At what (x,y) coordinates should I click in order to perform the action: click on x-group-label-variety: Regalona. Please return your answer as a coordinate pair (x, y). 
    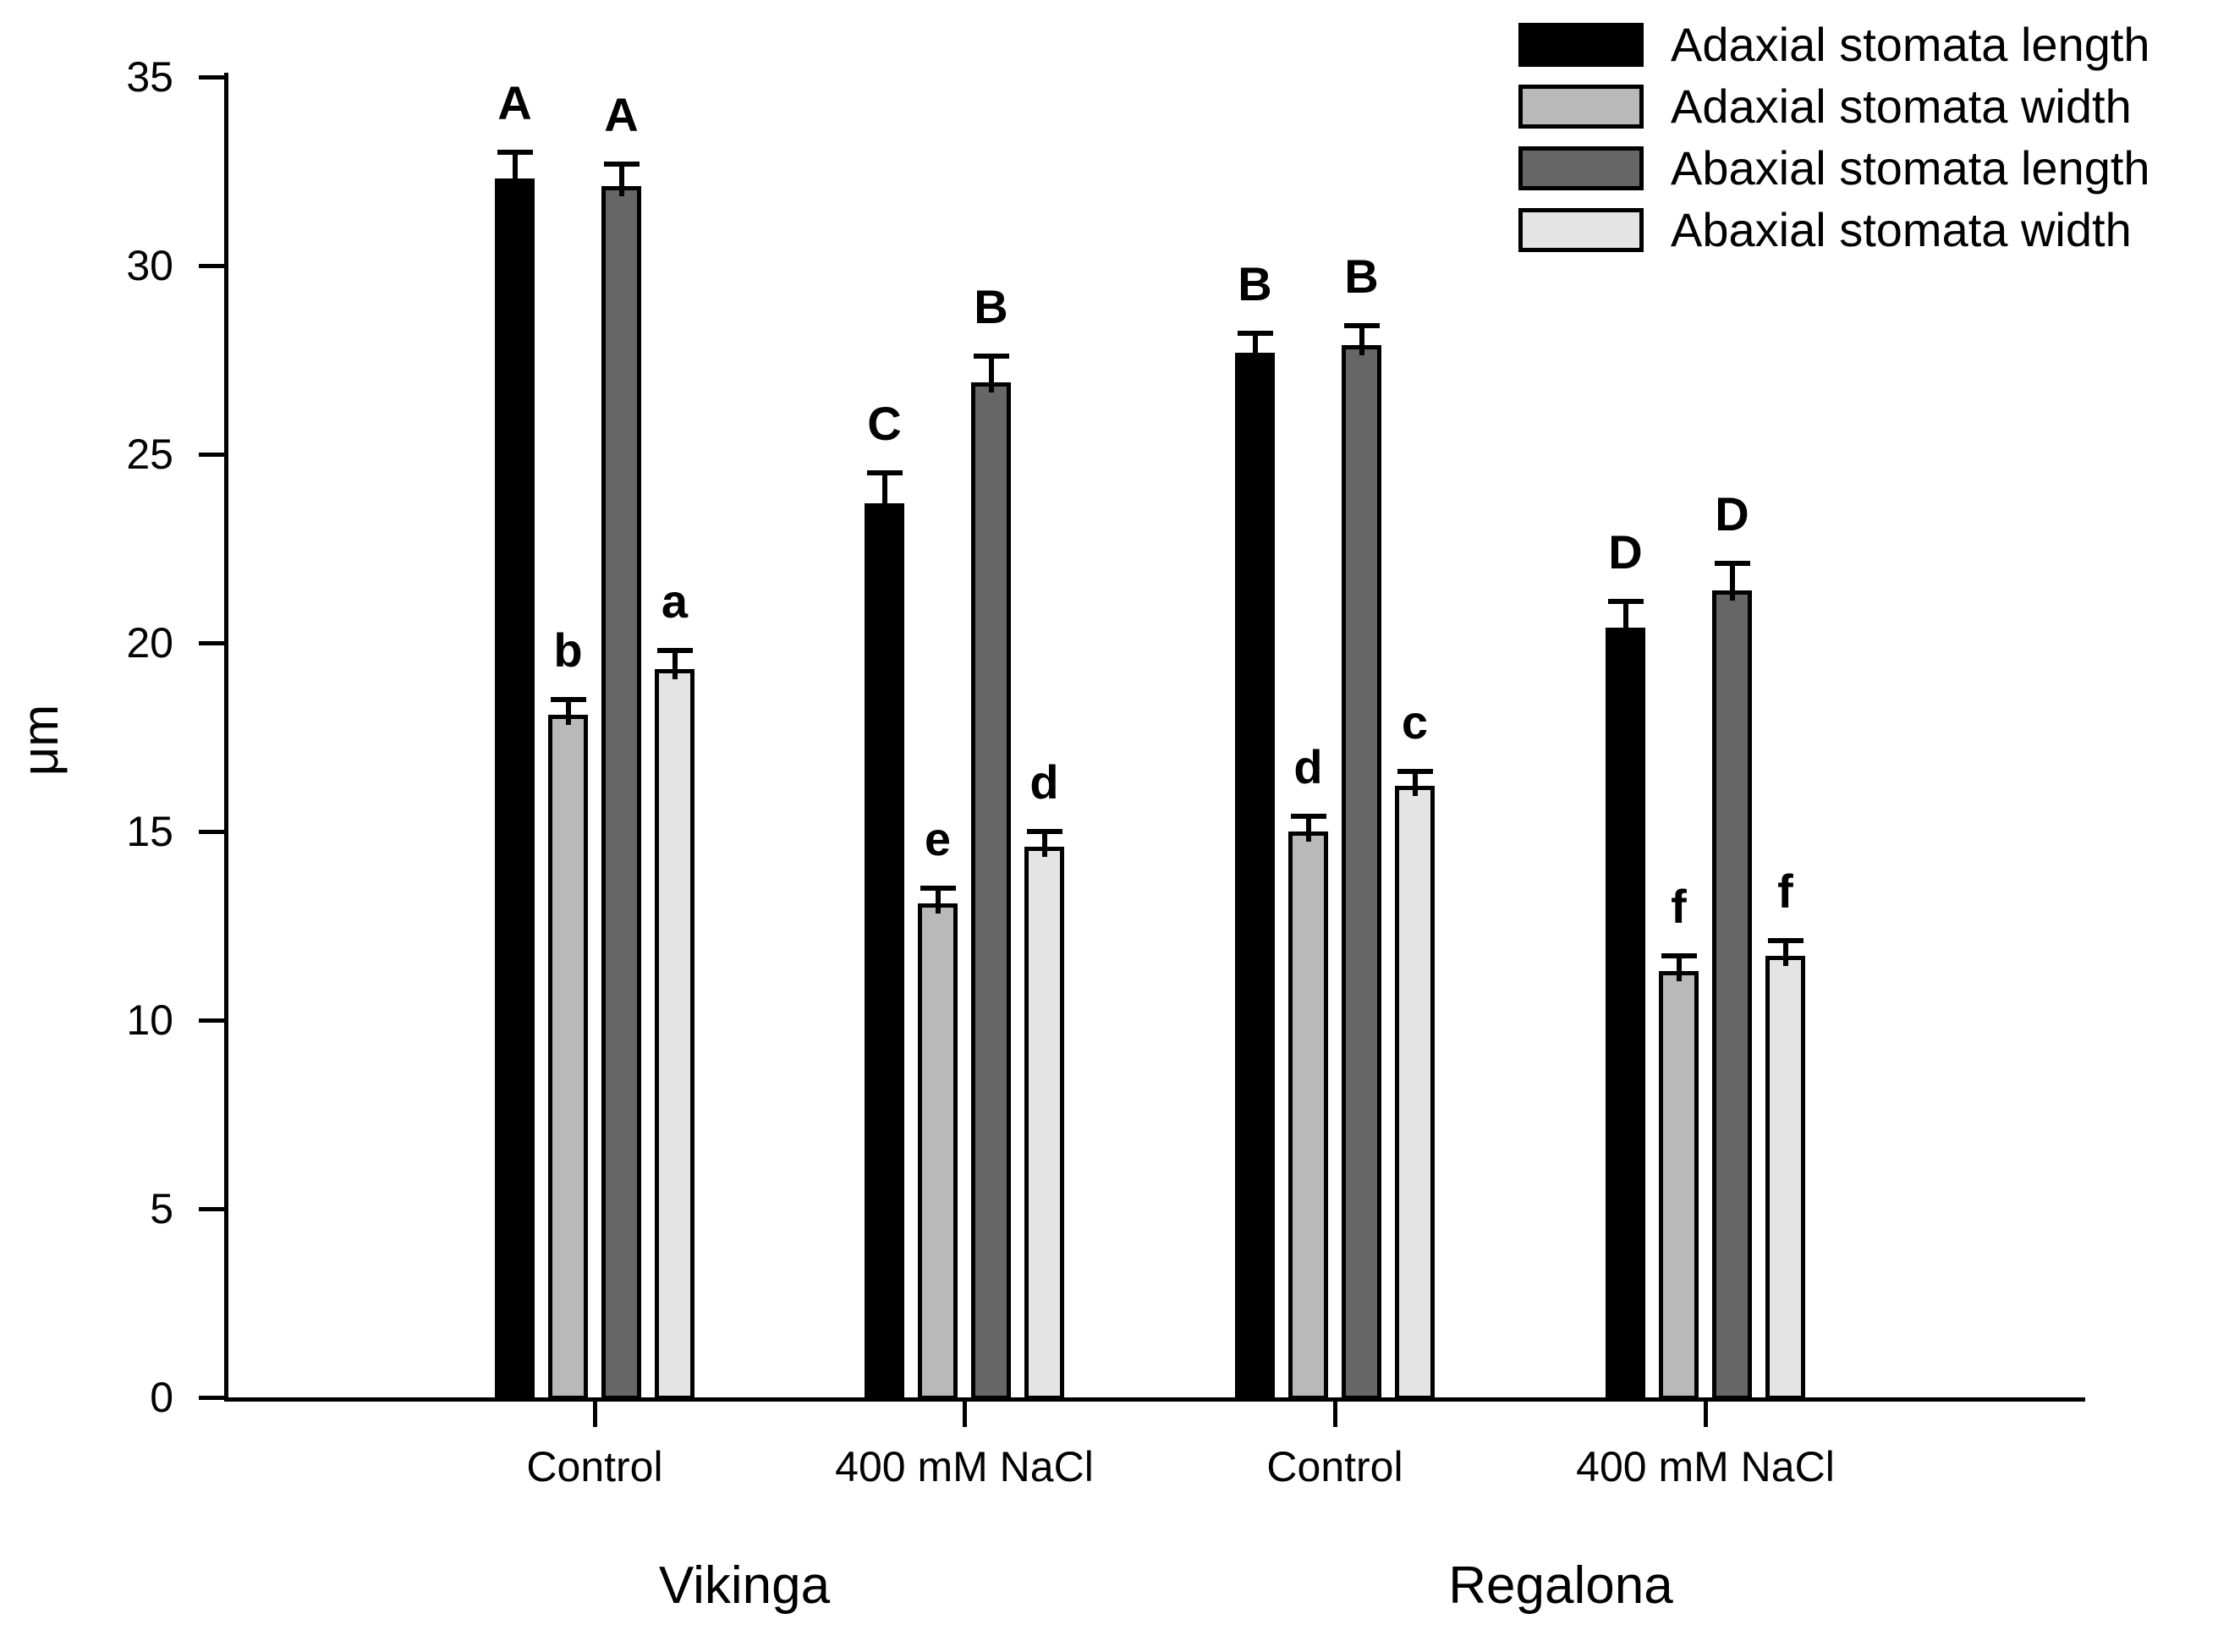
    Looking at the image, I should click on (1561, 1585).